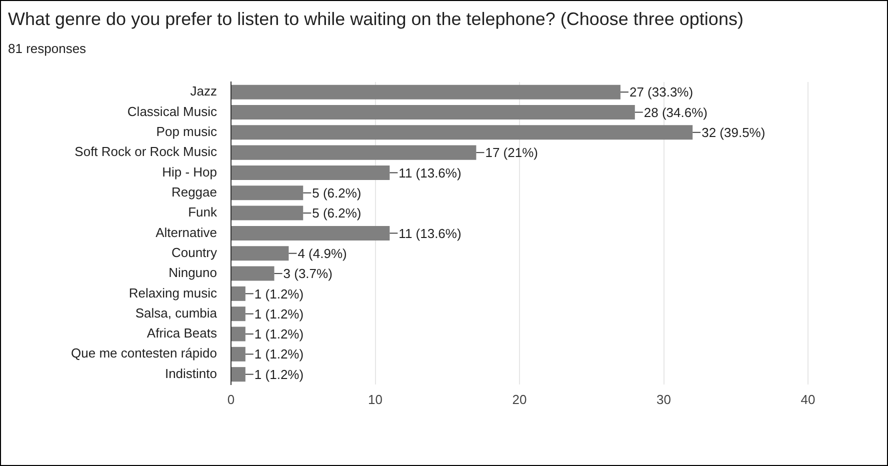 The width and height of the screenshot is (888, 466). What do you see at coordinates (189, 172) in the screenshot?
I see `y-tick-label: Hip - Hop` at bounding box center [189, 172].